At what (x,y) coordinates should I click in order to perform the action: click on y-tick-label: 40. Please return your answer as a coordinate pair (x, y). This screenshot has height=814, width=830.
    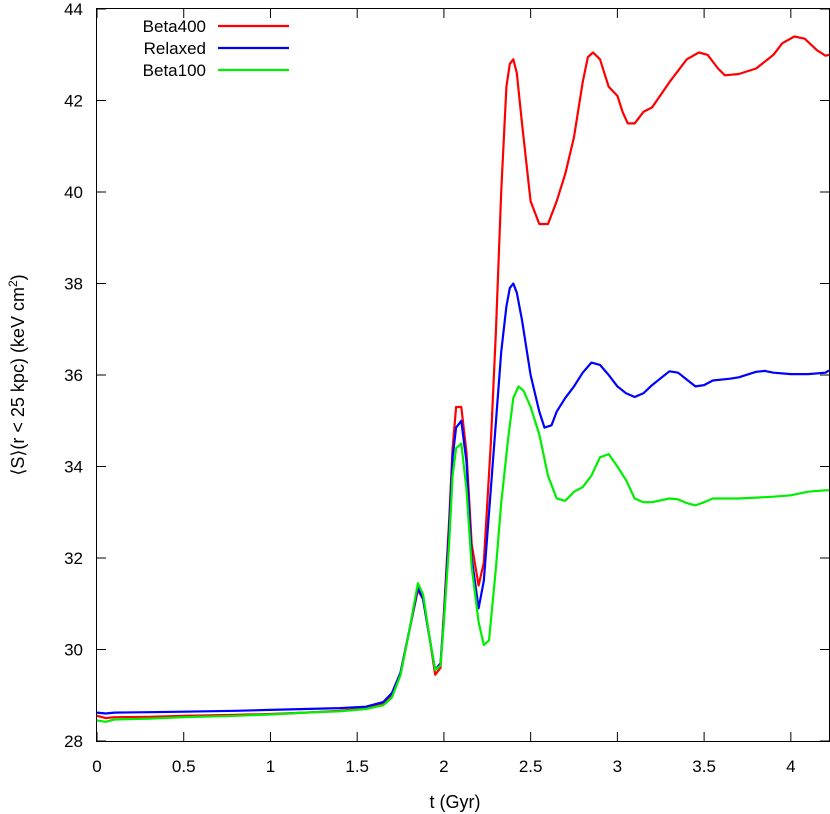
    Looking at the image, I should click on (73, 192).